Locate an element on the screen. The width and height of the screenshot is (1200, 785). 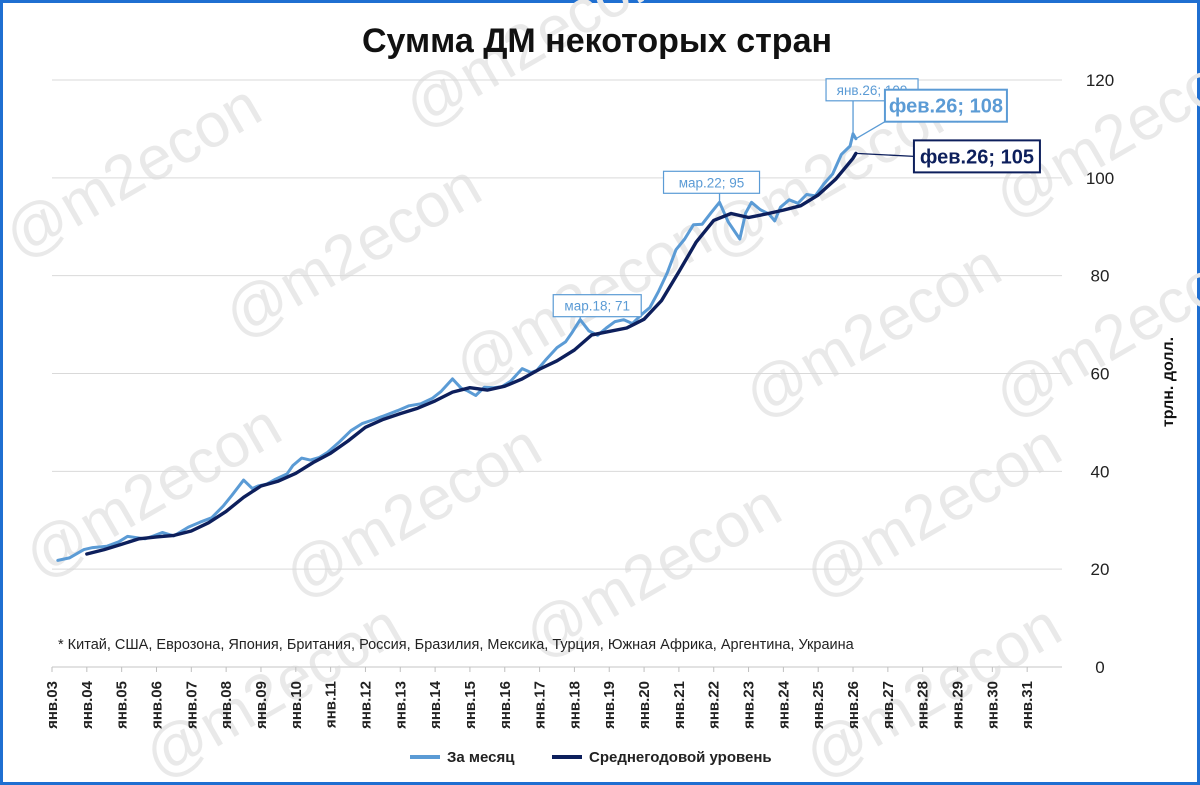
y-tick-label: 60 is located at coordinates (1100, 374).